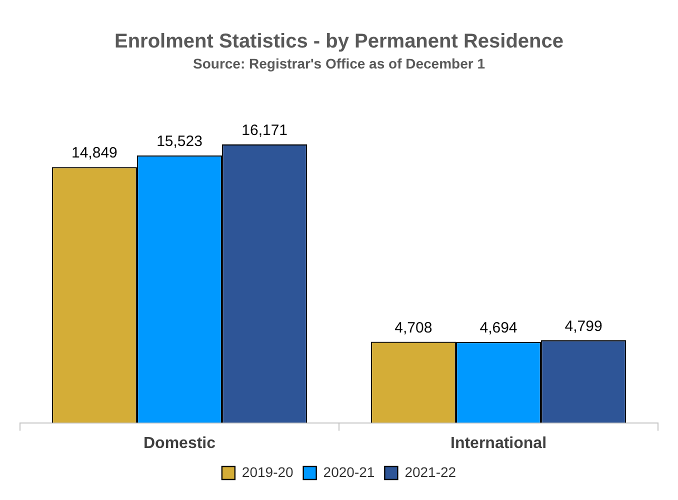 Image resolution: width=678 pixels, height=500 pixels. I want to click on x-tick-label: International, so click(498, 443).